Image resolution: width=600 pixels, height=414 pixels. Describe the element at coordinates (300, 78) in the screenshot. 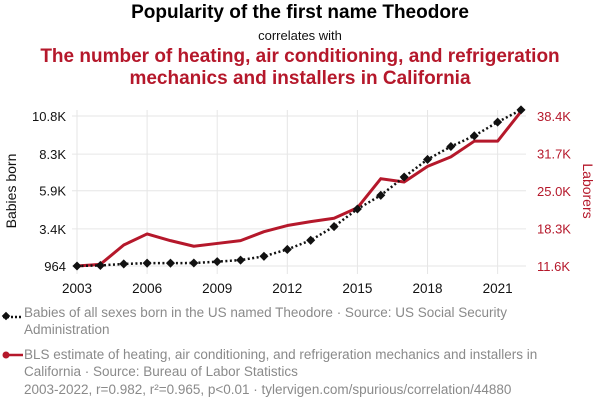

I see `title2-line2: mechanics and installers in California` at that location.